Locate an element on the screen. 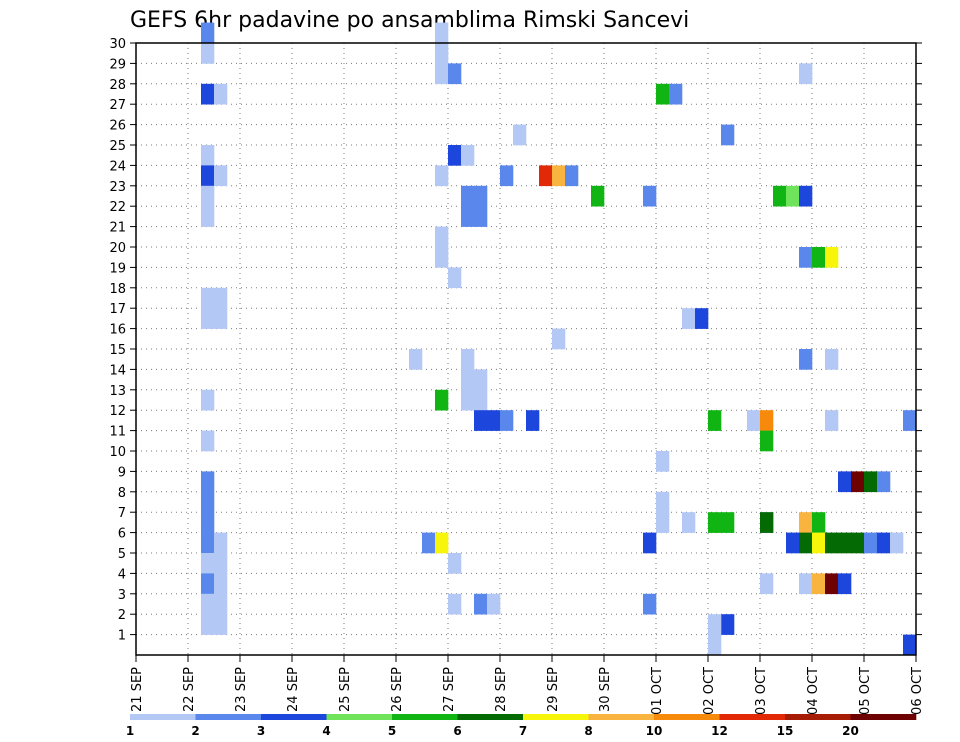  x-tick-label: 01 OCT is located at coordinates (657, 691).